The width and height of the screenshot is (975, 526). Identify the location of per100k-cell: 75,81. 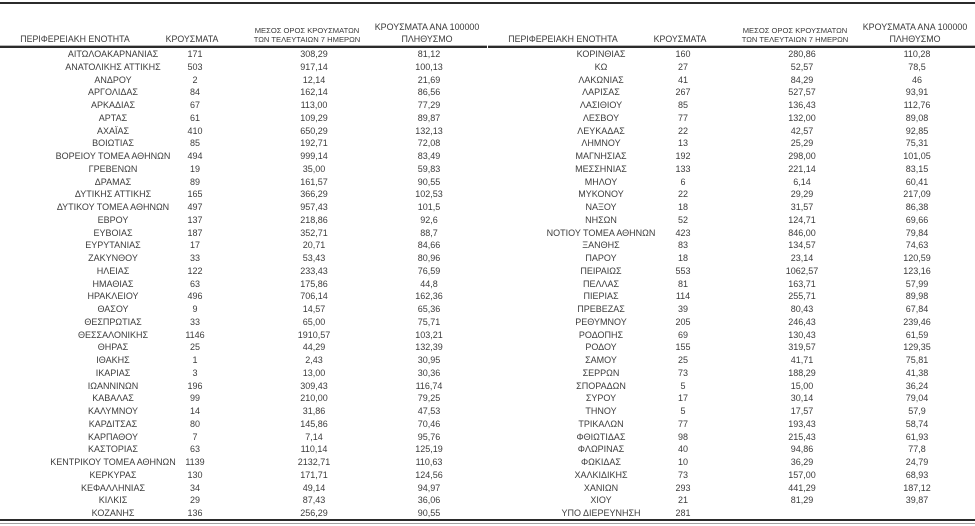
(917, 360).